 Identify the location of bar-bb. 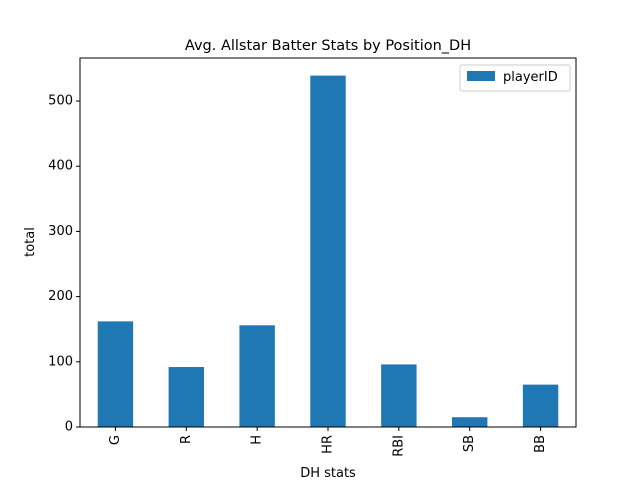
(540, 405).